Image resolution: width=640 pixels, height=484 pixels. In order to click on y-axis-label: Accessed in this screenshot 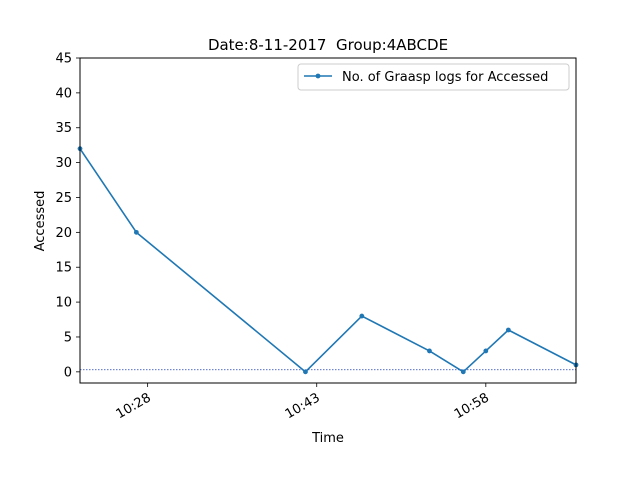, I will do `click(40, 221)`.